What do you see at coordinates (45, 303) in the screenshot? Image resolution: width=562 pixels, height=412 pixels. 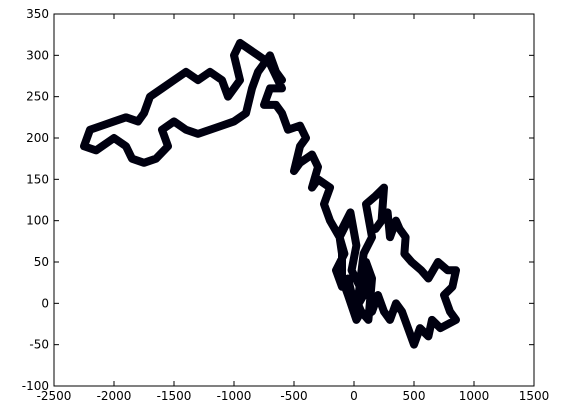 I see `y-tick-label: 0` at bounding box center [45, 303].